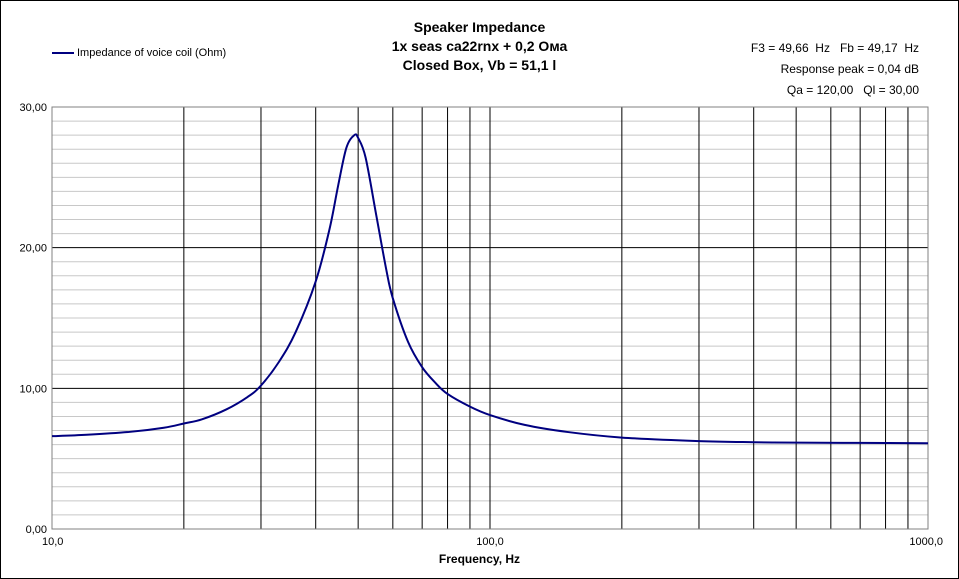 The height and width of the screenshot is (579, 959). What do you see at coordinates (479, 65) in the screenshot?
I see `chart-subtitle-box: Closed Box, Vb = 51,1 l` at bounding box center [479, 65].